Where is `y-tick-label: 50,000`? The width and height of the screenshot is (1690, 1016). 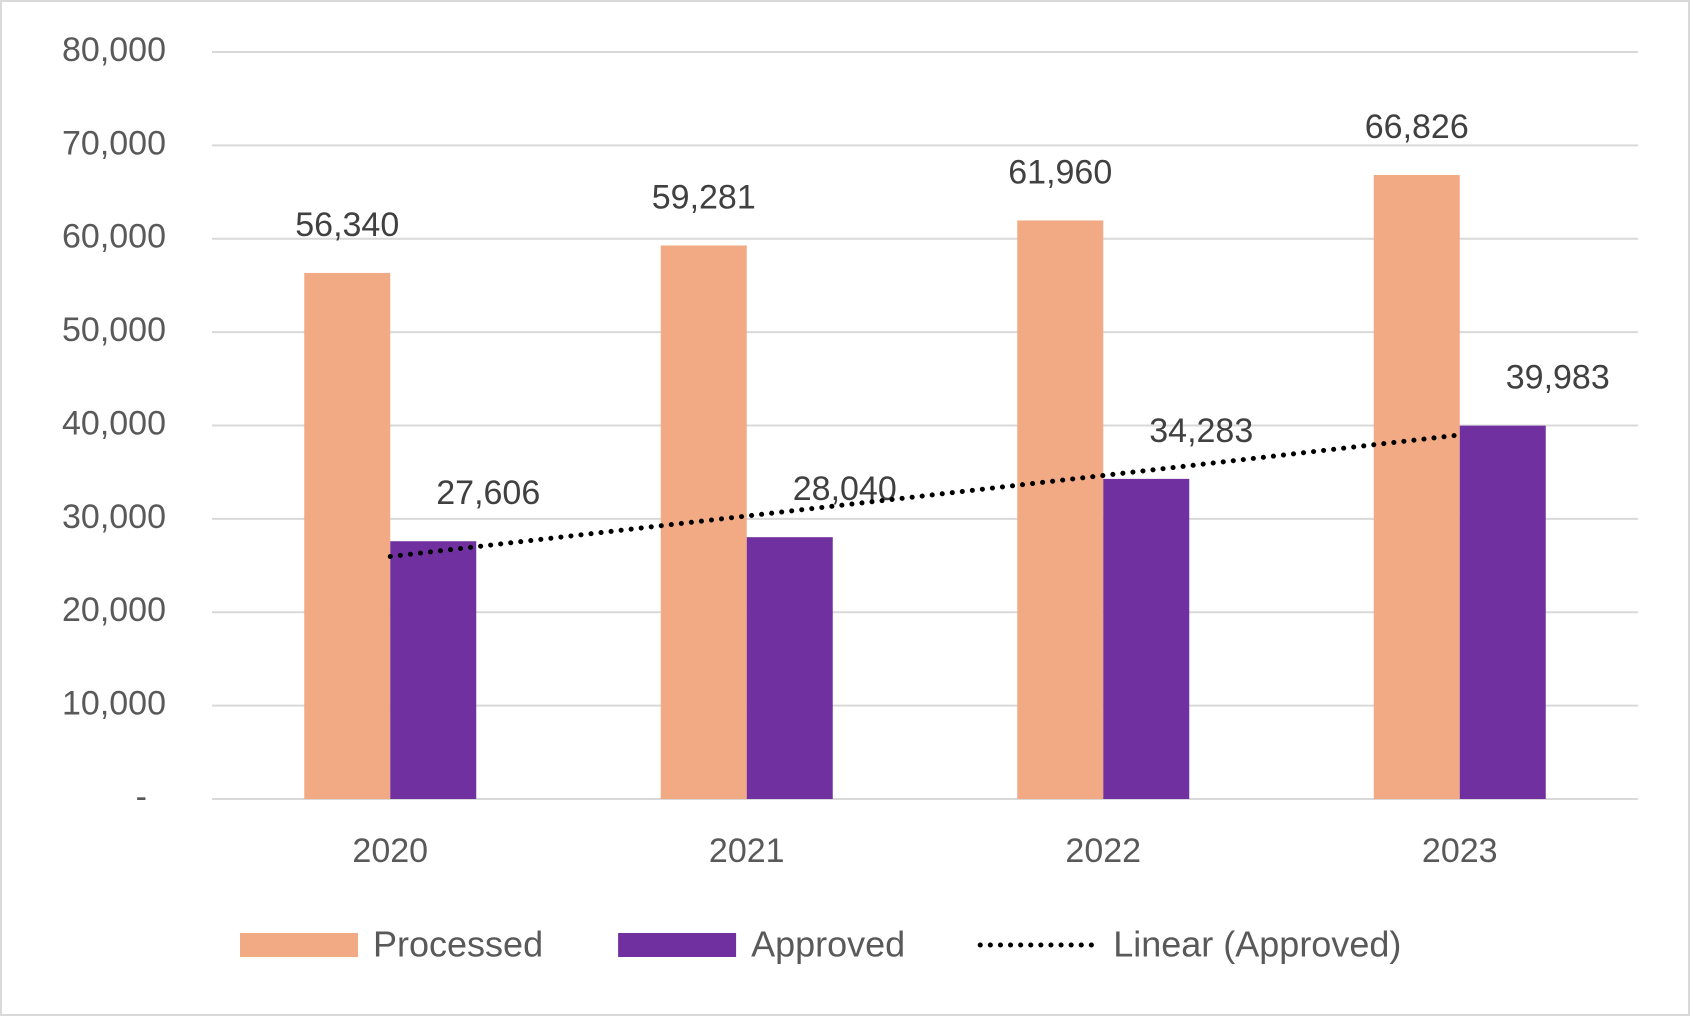 y-tick-label: 50,000 is located at coordinates (114, 330).